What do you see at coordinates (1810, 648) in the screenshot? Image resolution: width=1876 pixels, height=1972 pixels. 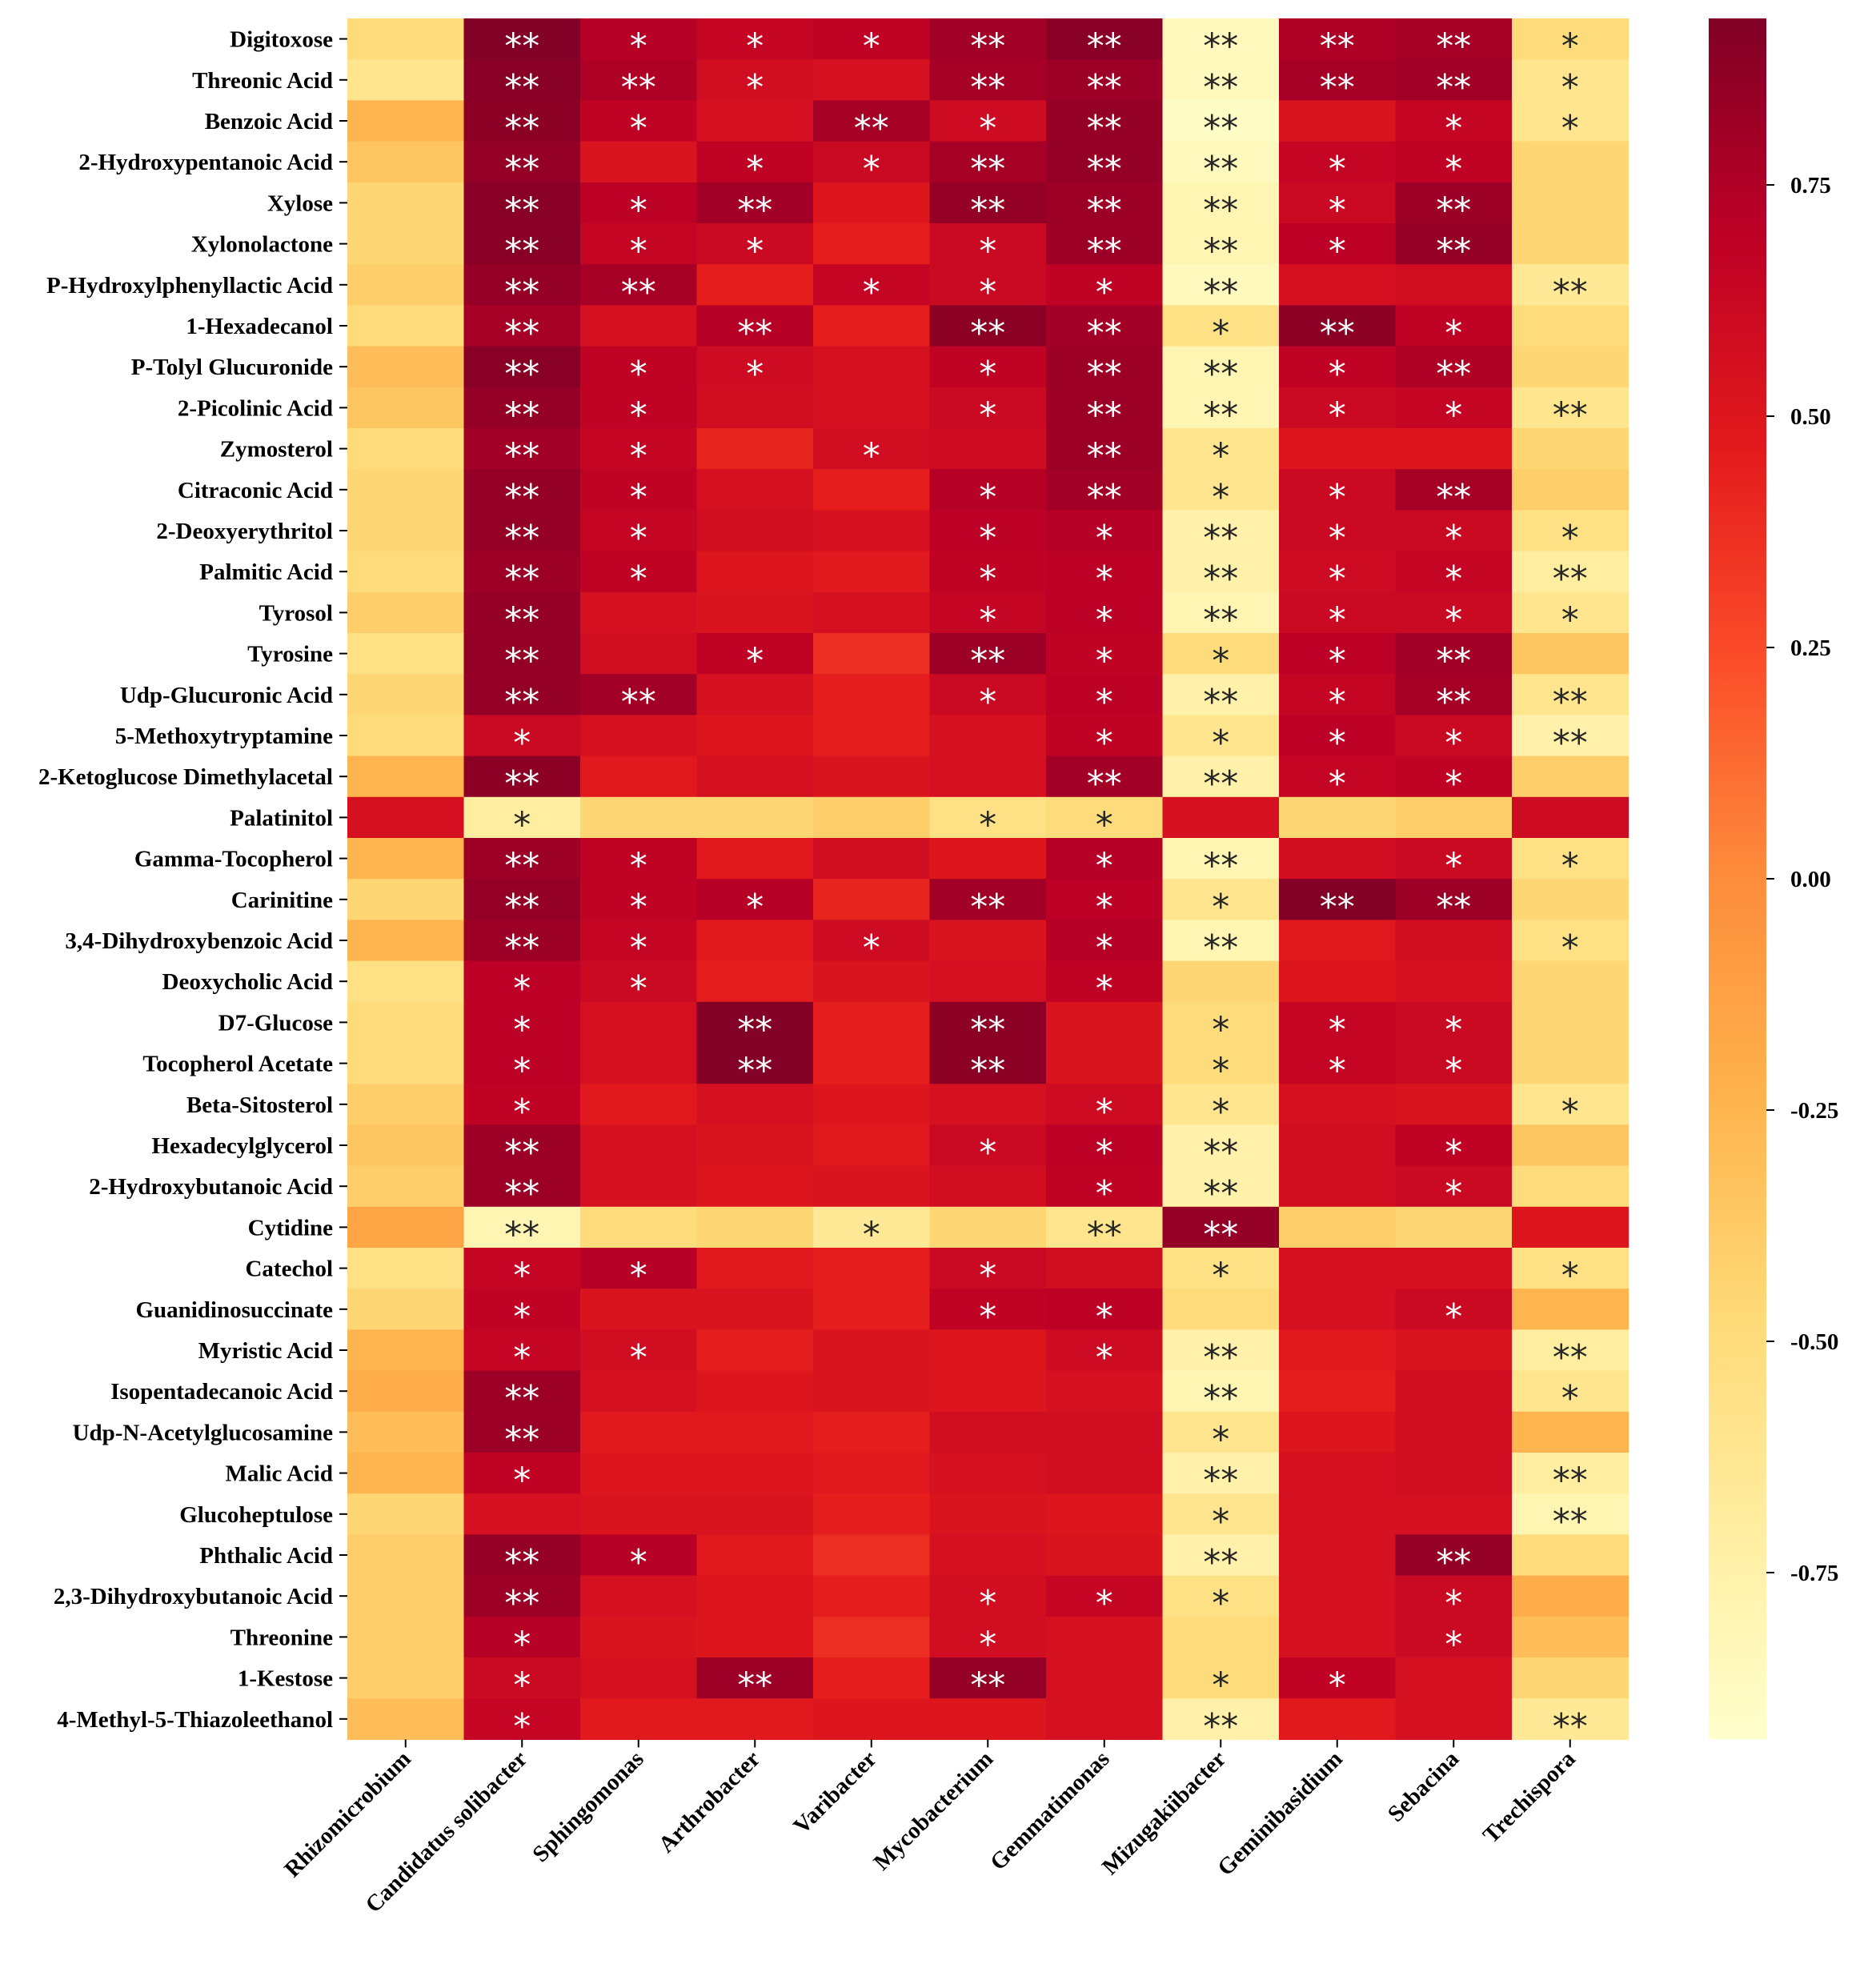 I see `colorbar-tick-label: 0.25` at bounding box center [1810, 648].